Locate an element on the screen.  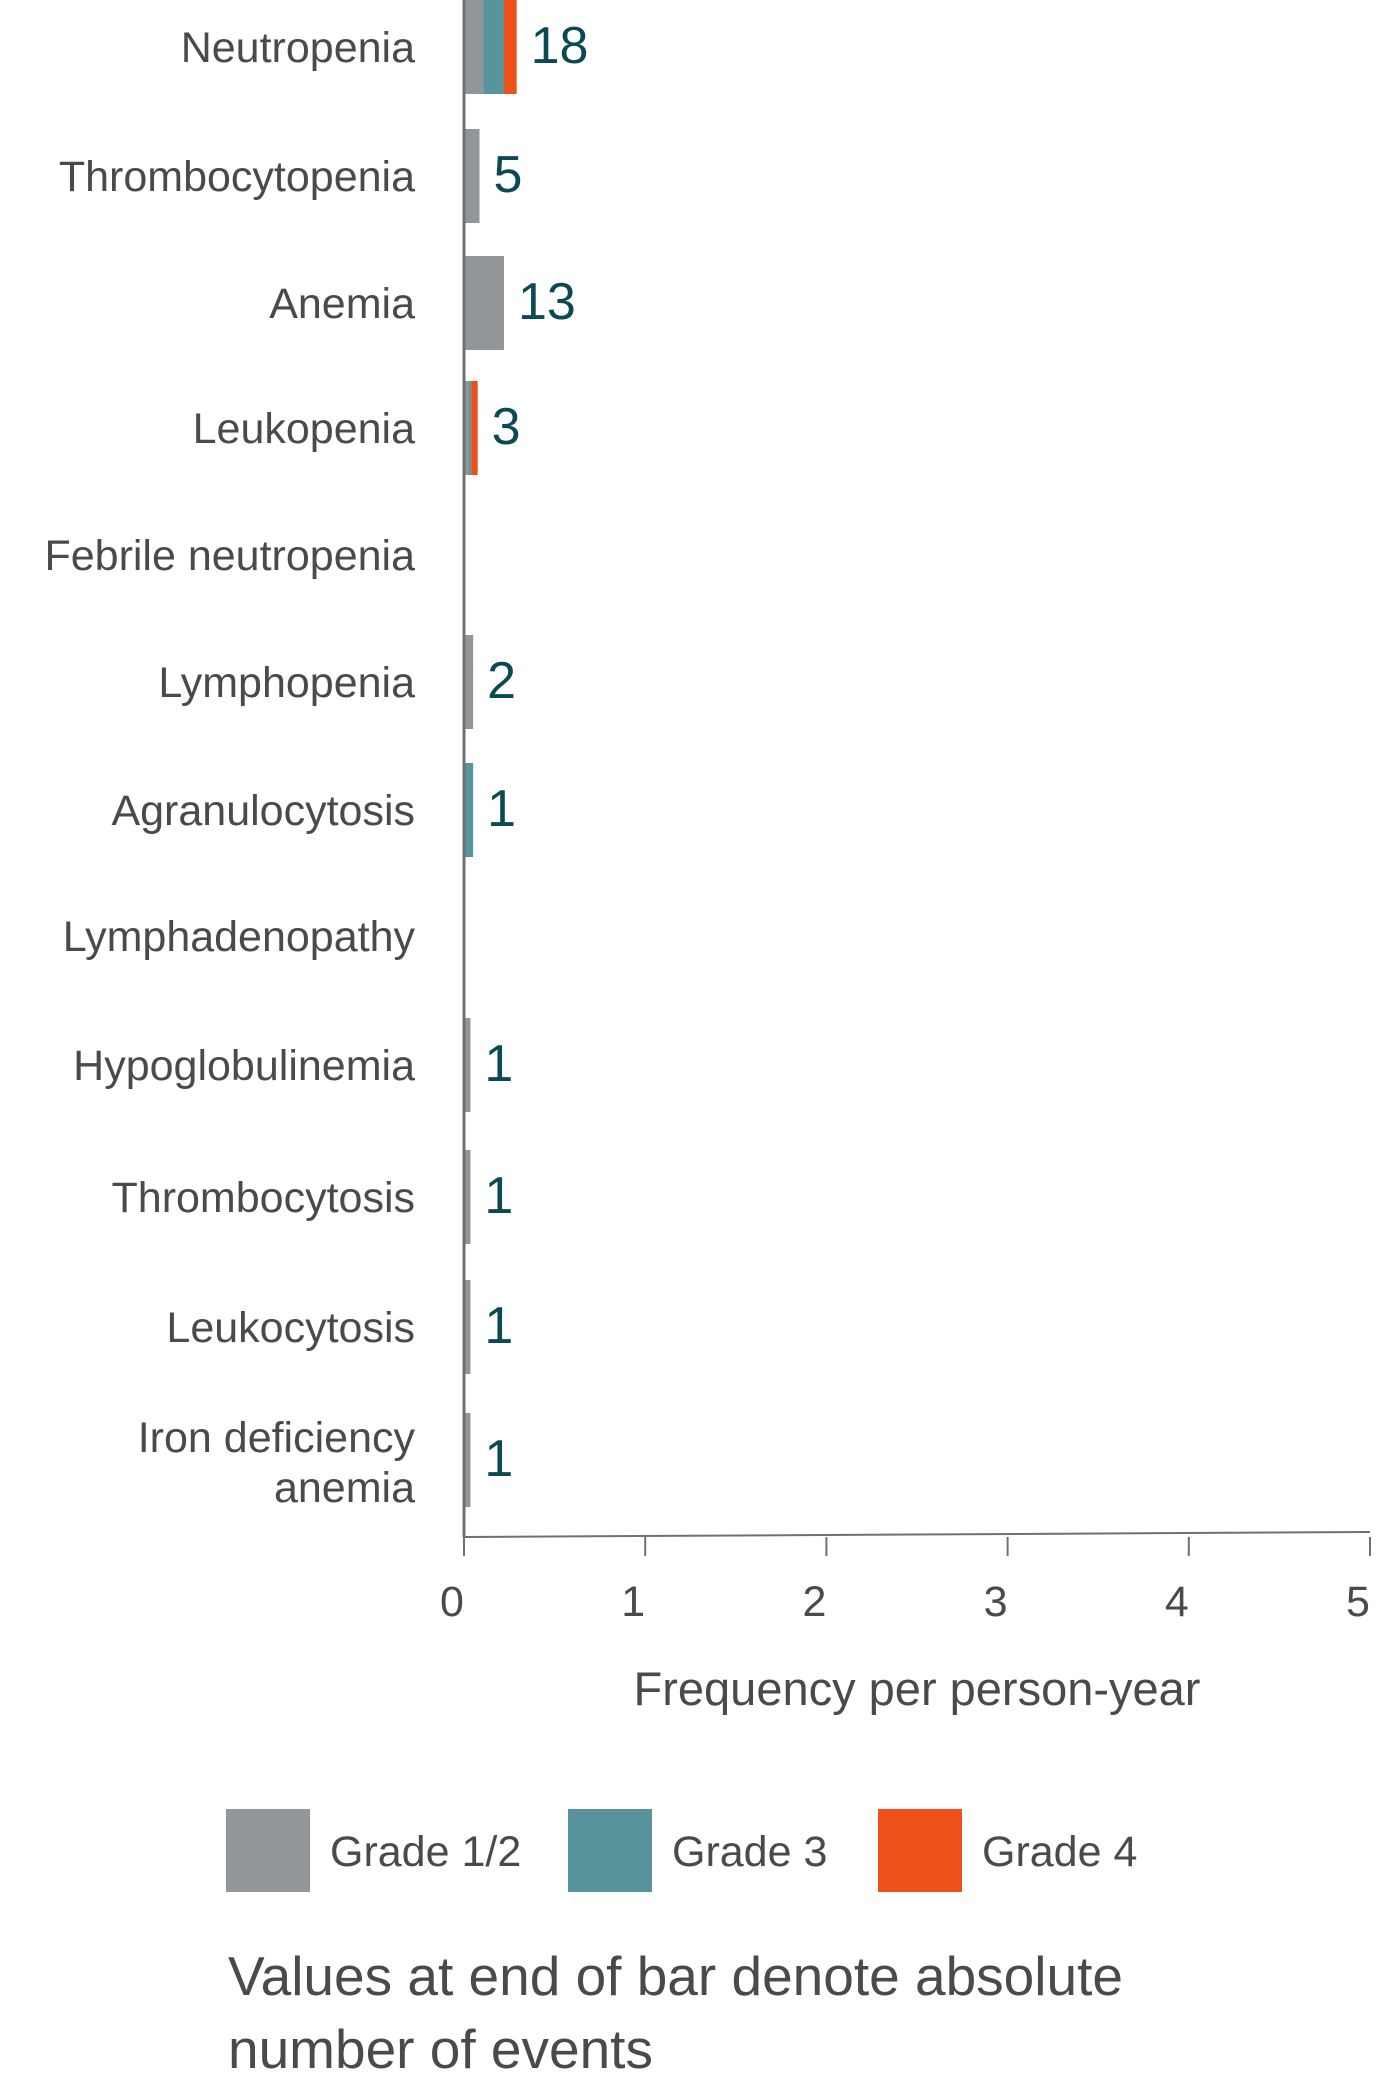
category-label: Leukocytosis is located at coordinates (290, 1328).